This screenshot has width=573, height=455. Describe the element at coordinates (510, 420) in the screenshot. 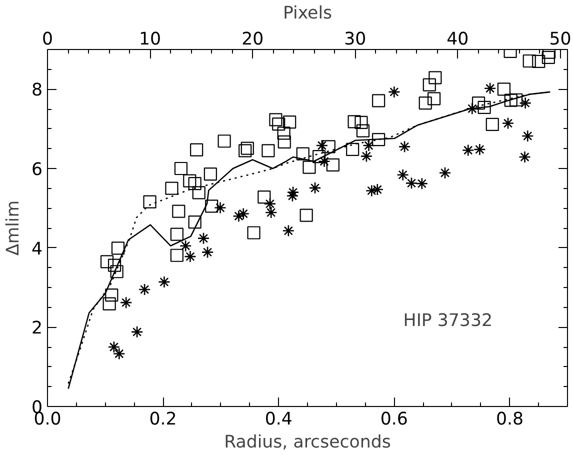

I see `x-tick-label: 0.8` at that location.